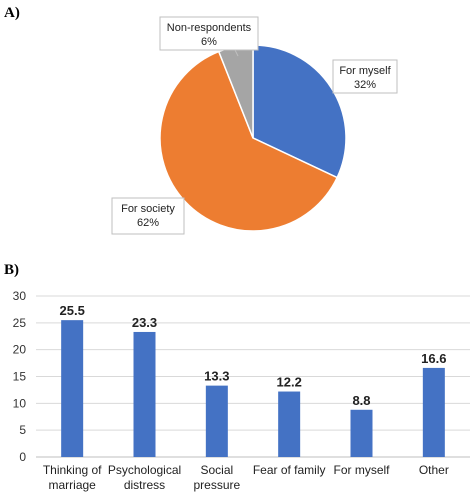  What do you see at coordinates (20, 403) in the screenshot?
I see `y-tick-label: 10` at bounding box center [20, 403].